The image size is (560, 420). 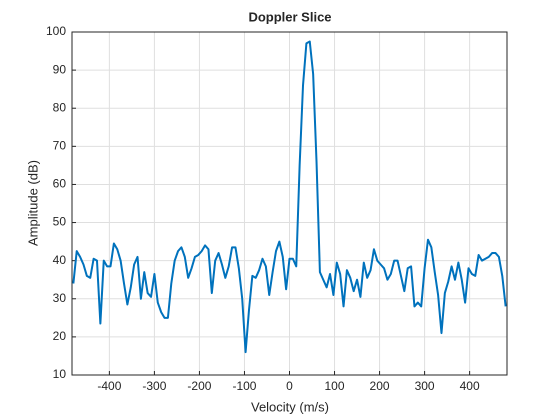 I want to click on y-tick-label: 30, so click(x=60, y=298).